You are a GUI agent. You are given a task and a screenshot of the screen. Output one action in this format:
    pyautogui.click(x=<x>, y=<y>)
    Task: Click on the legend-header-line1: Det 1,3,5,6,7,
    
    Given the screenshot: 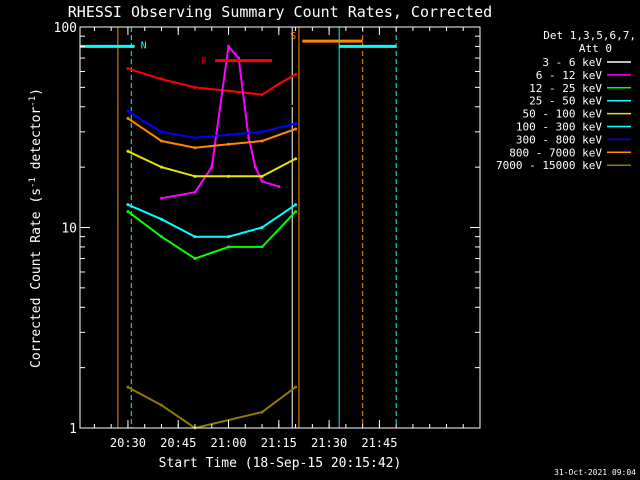 What is the action you would take?
    pyautogui.click(x=589, y=35)
    